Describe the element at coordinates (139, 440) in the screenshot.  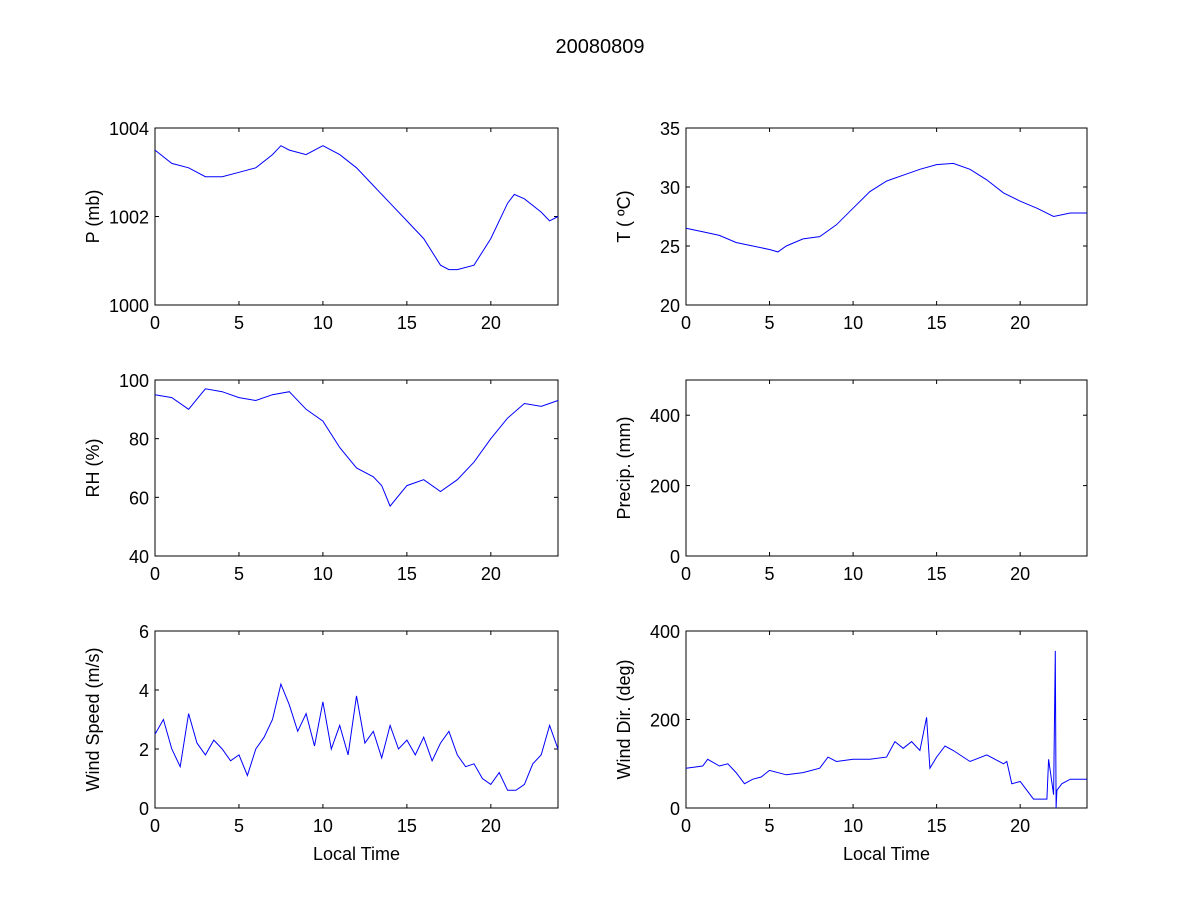
I see `y-tick-label: 80` at that location.